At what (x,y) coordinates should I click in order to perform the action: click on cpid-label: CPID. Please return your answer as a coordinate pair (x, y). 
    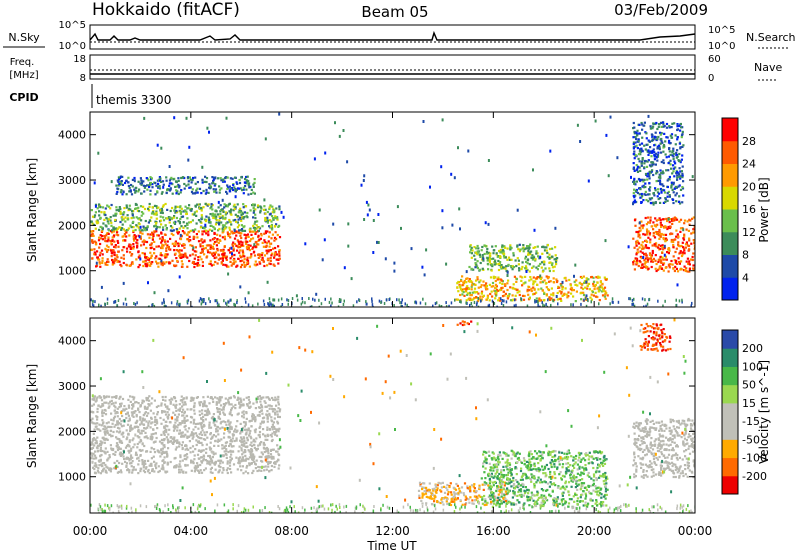
    Looking at the image, I should click on (23, 97).